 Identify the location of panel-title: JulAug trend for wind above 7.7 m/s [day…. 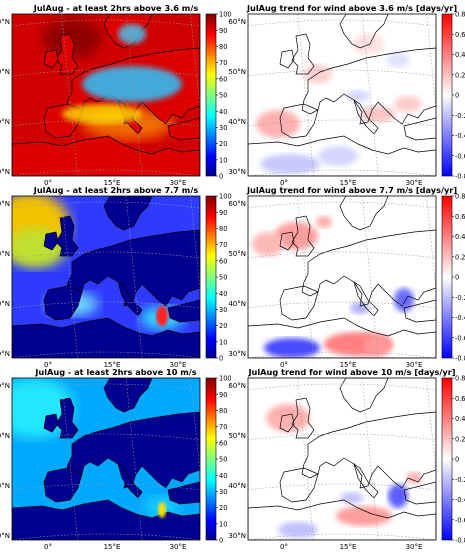
(351, 190).